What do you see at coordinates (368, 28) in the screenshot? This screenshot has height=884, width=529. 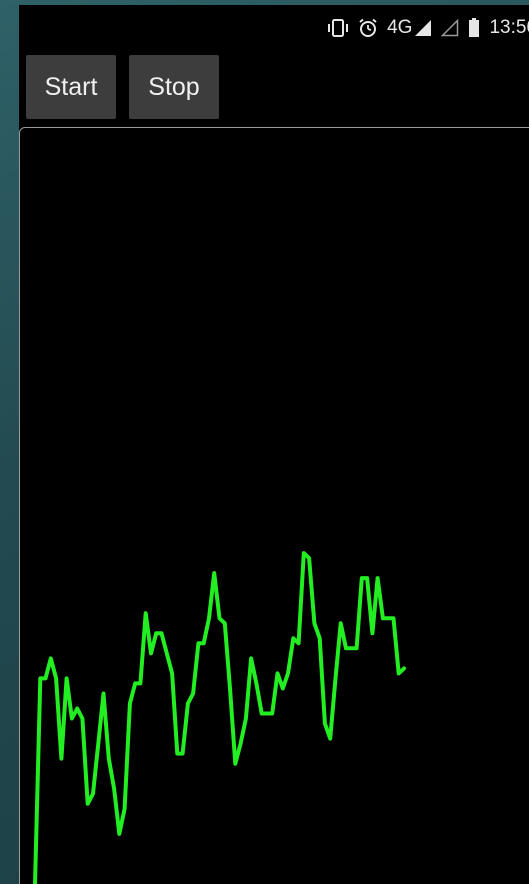 I see `alarm-icon` at bounding box center [368, 28].